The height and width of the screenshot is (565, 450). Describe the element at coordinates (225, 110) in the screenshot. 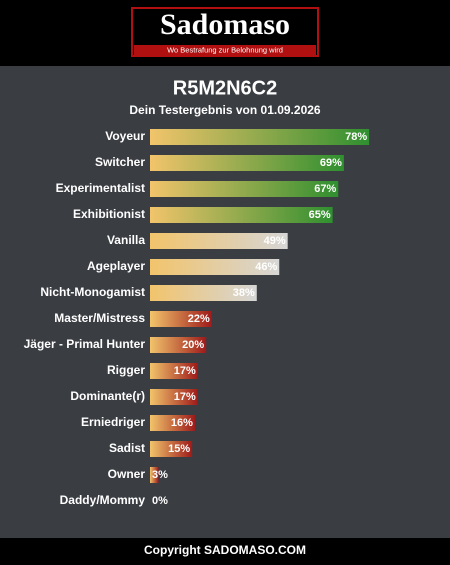

I see `chart-subtitle: Dein Testergebnis von 01.09.2026` at that location.